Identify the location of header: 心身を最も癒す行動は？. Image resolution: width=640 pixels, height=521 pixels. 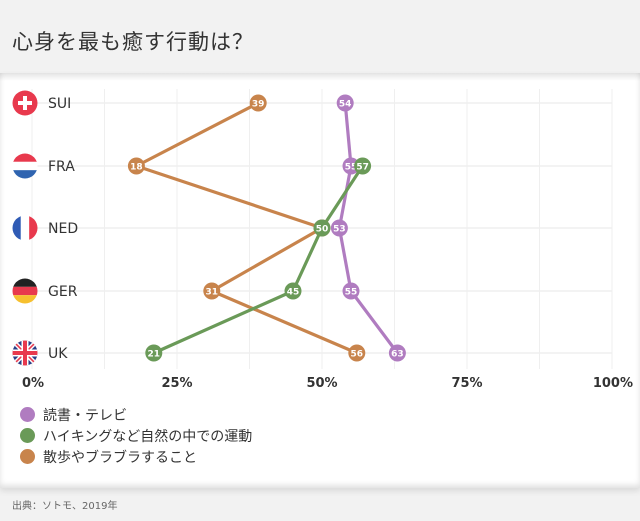
(320, 36).